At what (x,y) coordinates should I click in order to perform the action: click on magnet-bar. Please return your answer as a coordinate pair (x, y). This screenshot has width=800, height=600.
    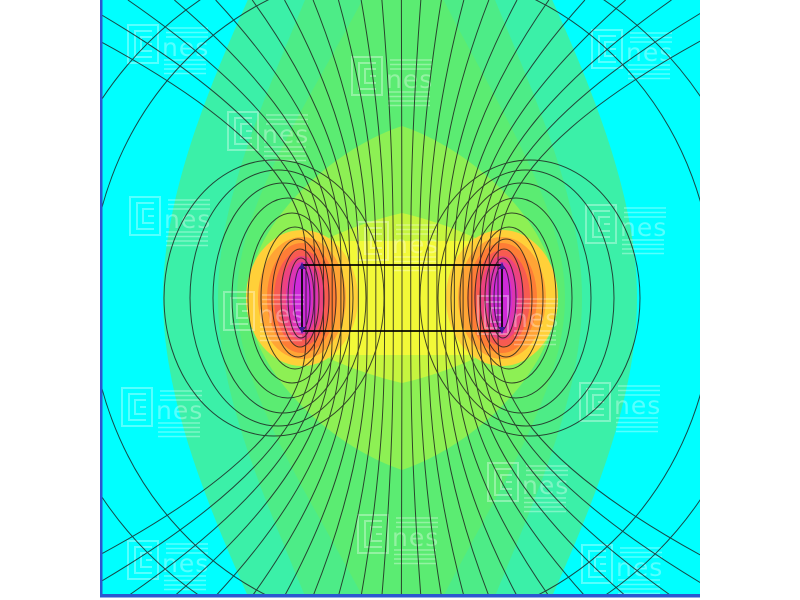
    Looking at the image, I should click on (402, 298).